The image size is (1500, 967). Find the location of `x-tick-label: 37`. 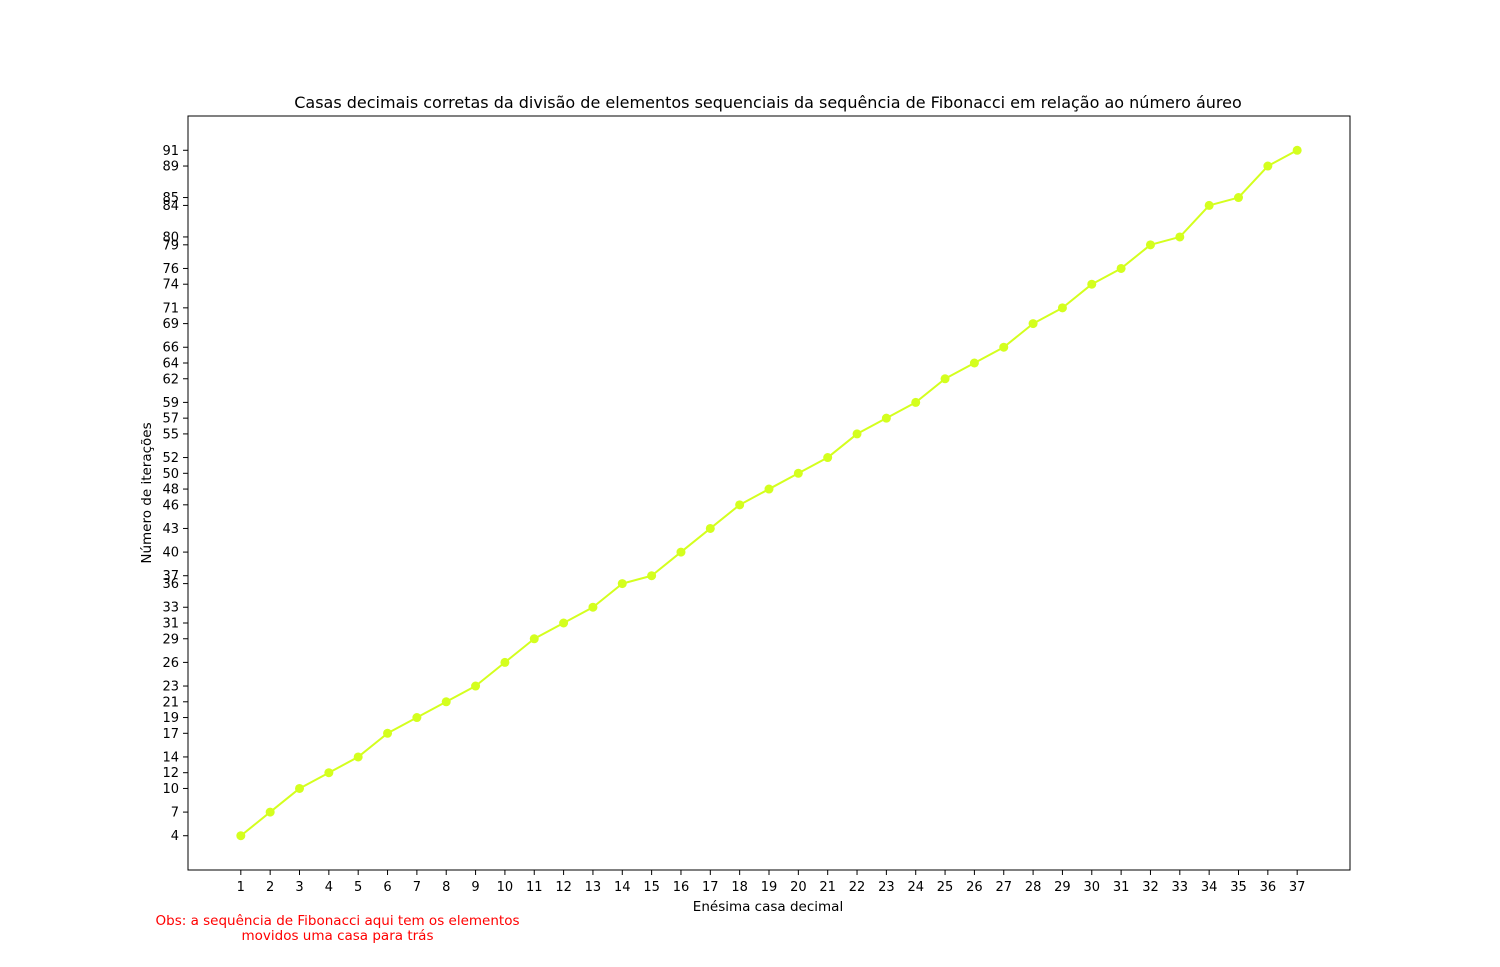

x-tick-label: 37 is located at coordinates (1297, 887).